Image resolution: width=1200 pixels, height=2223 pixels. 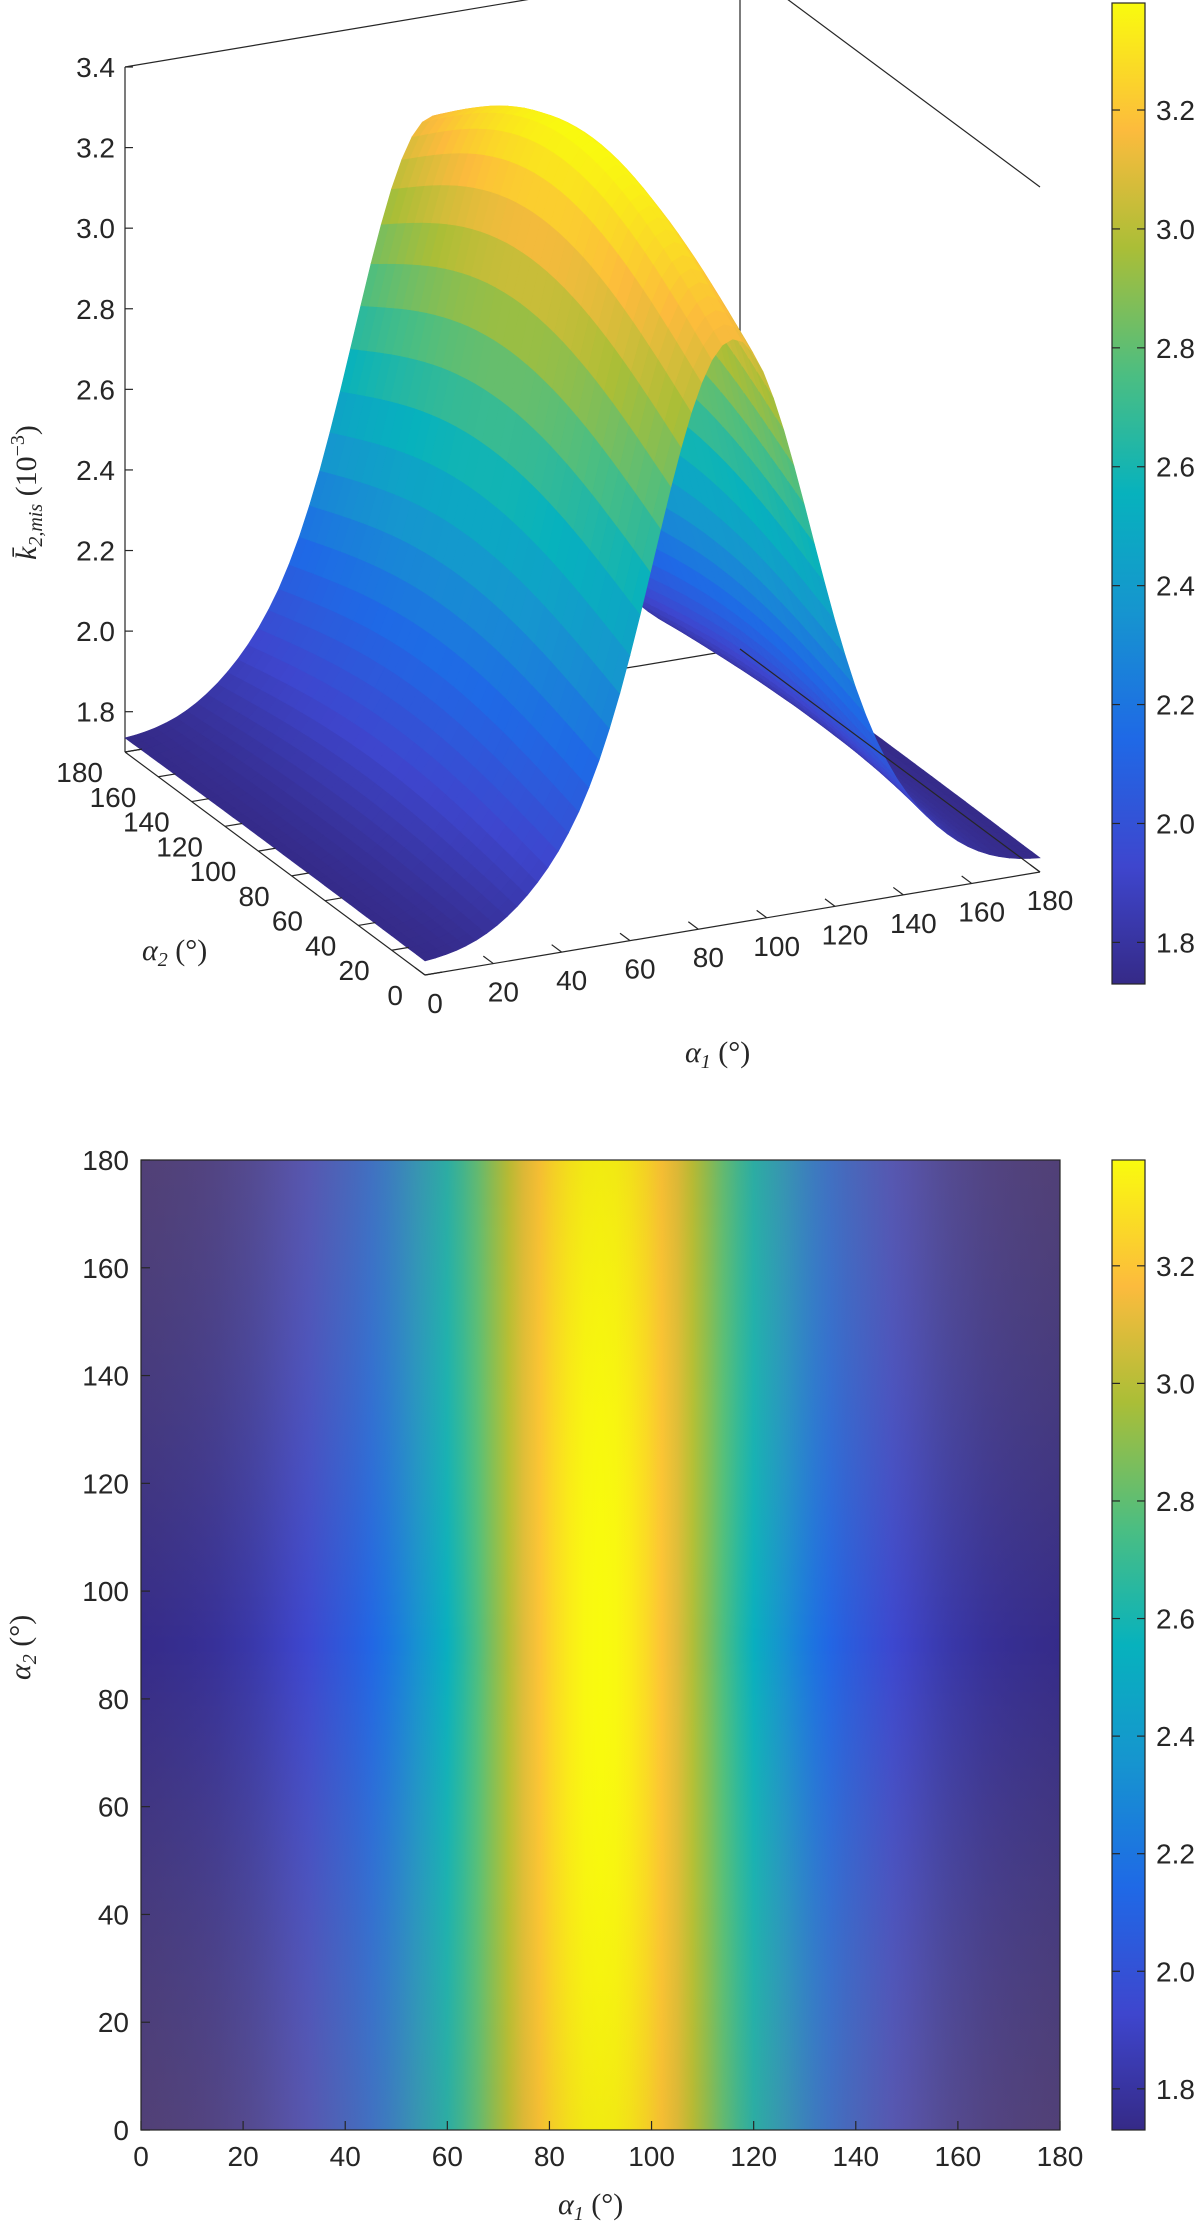 I want to click on surface-xlabel: α1 (°), so click(x=717, y=1054).